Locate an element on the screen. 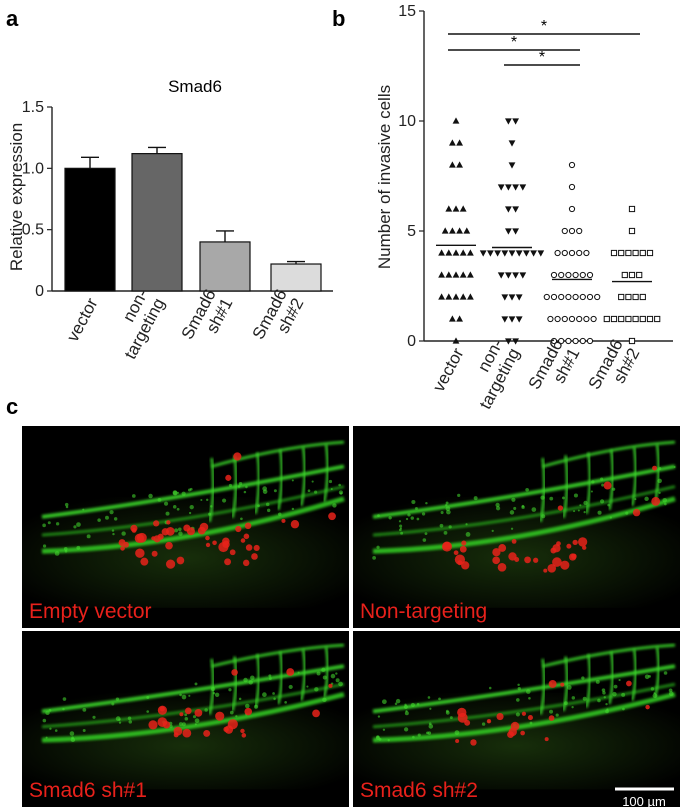 The width and height of the screenshot is (685, 811). dorsal-longitudinal-vessel is located at coordinates (609, 454).